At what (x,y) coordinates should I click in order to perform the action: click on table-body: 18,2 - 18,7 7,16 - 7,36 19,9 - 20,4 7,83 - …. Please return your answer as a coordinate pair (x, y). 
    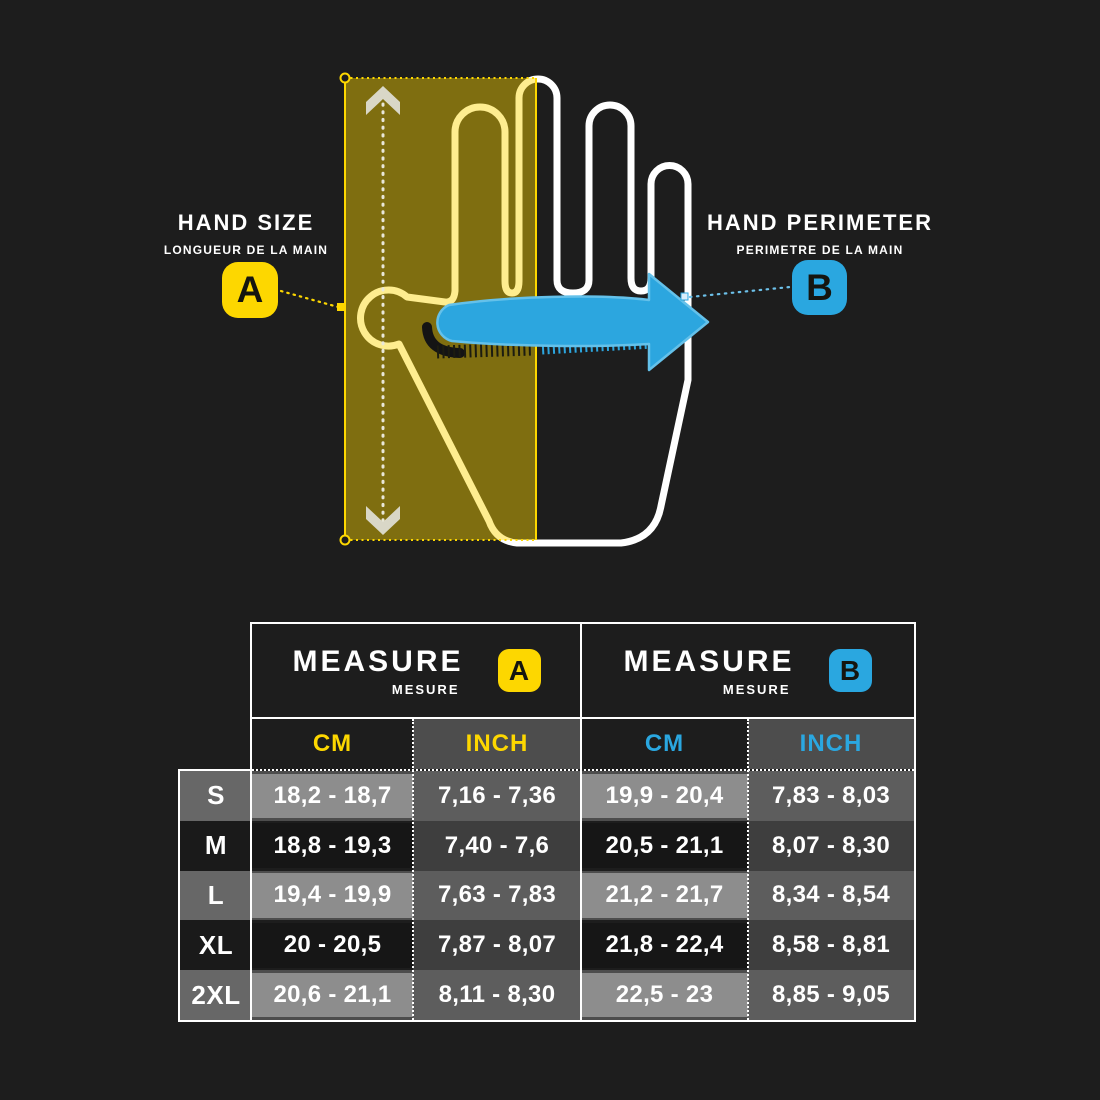
    Looking at the image, I should click on (583, 895).